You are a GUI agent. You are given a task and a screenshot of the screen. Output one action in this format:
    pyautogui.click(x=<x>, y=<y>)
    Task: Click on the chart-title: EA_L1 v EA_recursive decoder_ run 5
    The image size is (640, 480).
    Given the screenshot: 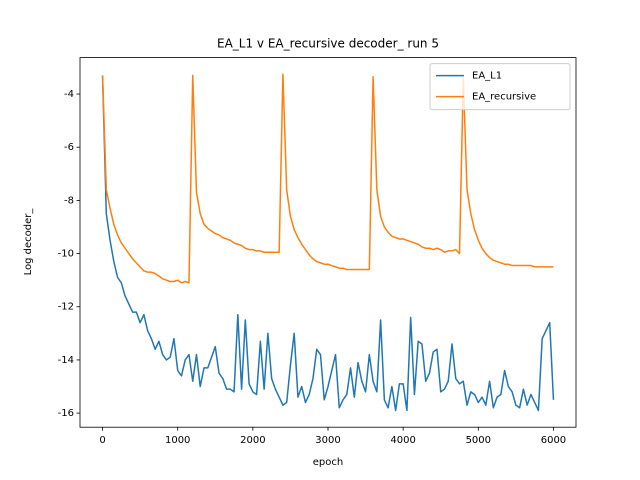 What is the action you would take?
    pyautogui.click(x=328, y=44)
    